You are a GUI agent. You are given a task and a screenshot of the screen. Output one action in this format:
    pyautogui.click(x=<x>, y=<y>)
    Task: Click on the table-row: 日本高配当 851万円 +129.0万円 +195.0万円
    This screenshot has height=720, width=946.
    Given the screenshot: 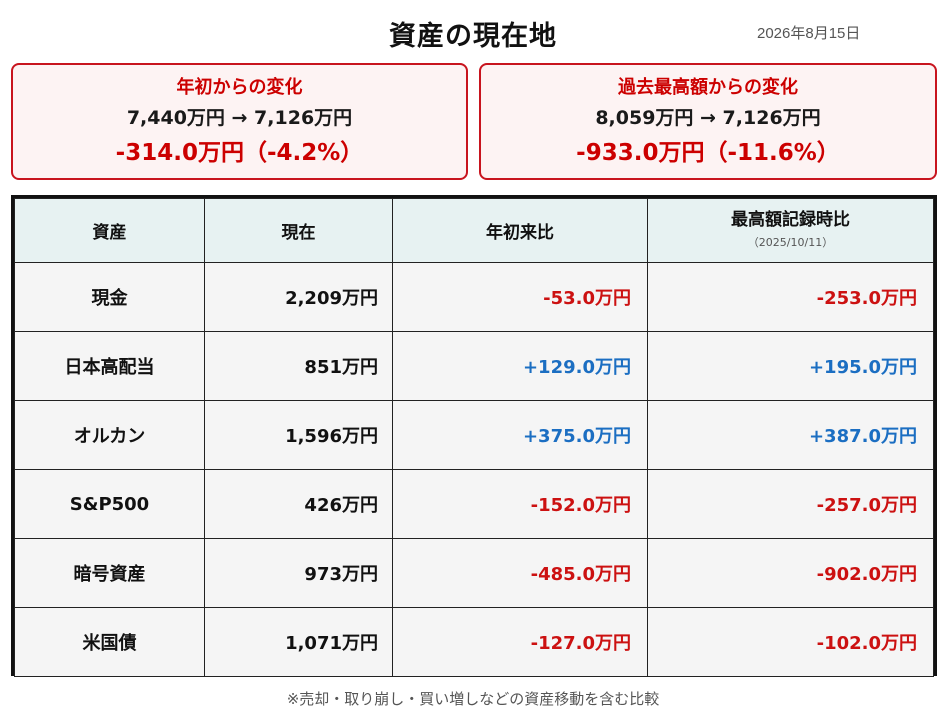 What is the action you would take?
    pyautogui.click(x=474, y=366)
    